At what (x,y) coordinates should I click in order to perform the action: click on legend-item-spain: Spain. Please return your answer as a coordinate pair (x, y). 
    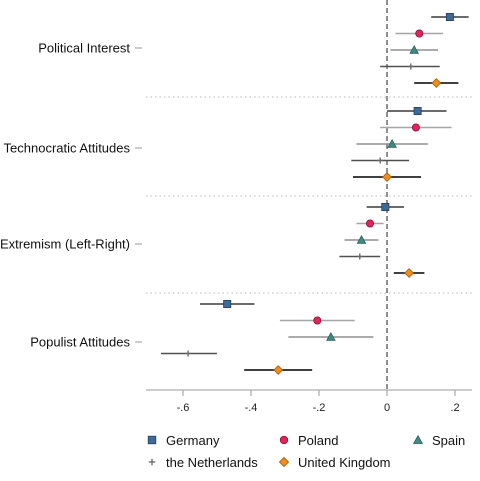
    Looking at the image, I should click on (438, 440).